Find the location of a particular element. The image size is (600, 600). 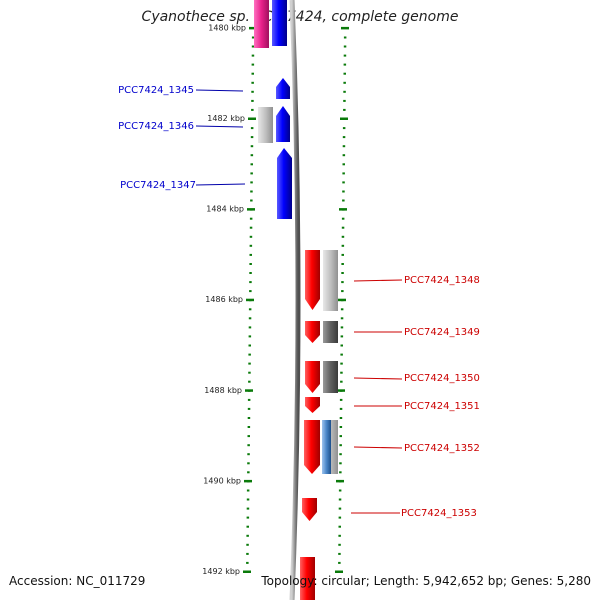

tick-label: 1488 kbp is located at coordinates (223, 390).